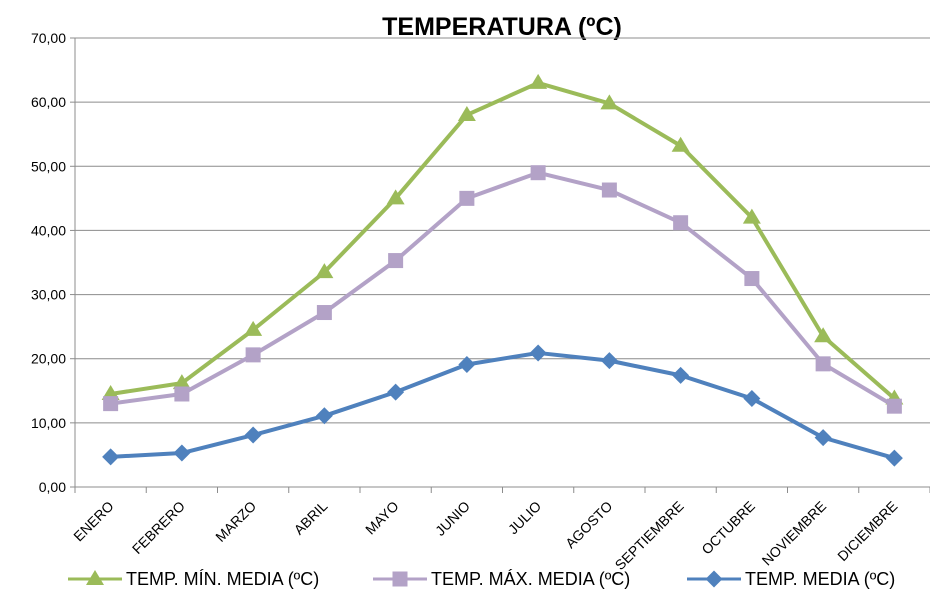  Describe the element at coordinates (382, 518) in the screenshot. I see `x-tick-label: MAYO` at that location.